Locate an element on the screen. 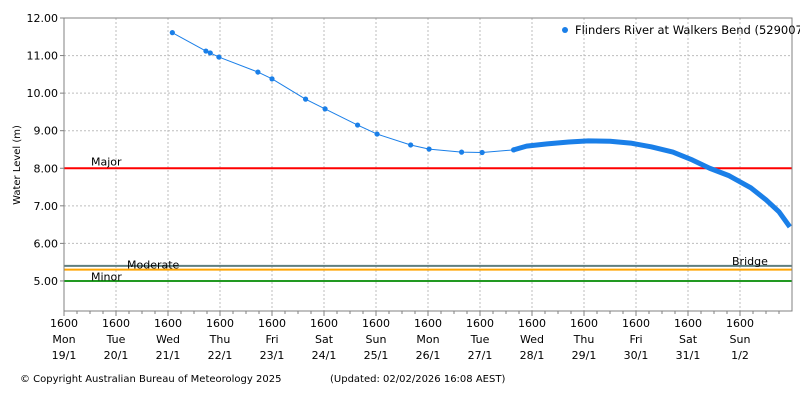 The image size is (800, 400). legend-label: Flinders River at Walkers Bend (529007) is located at coordinates (687, 30).